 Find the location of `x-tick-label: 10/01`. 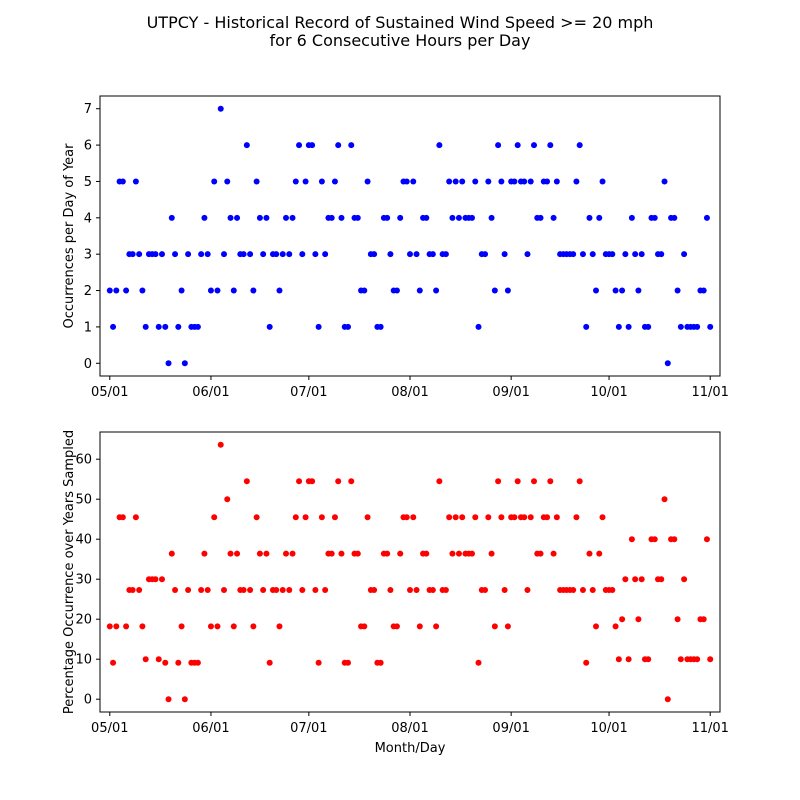

x-tick-label: 10/01 is located at coordinates (608, 392).